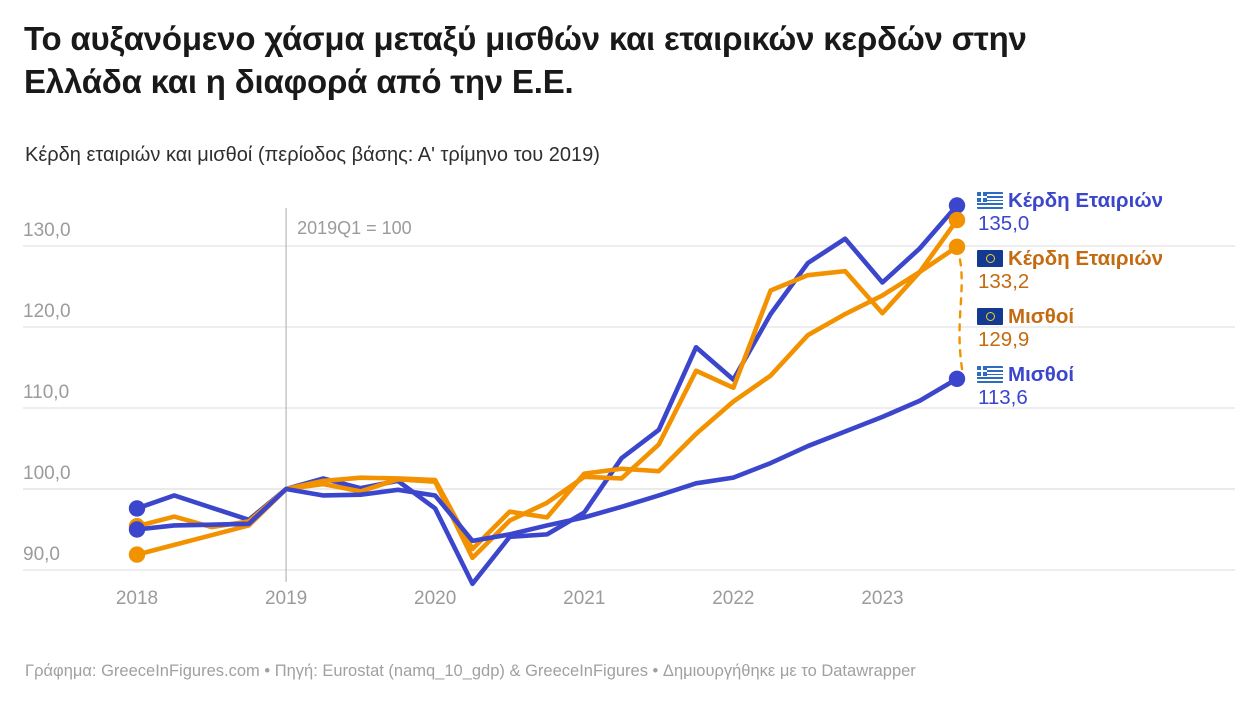 The width and height of the screenshot is (1240, 710). I want to click on legend-item: Κέρδη Εταιριών 135,0, so click(1070, 212).